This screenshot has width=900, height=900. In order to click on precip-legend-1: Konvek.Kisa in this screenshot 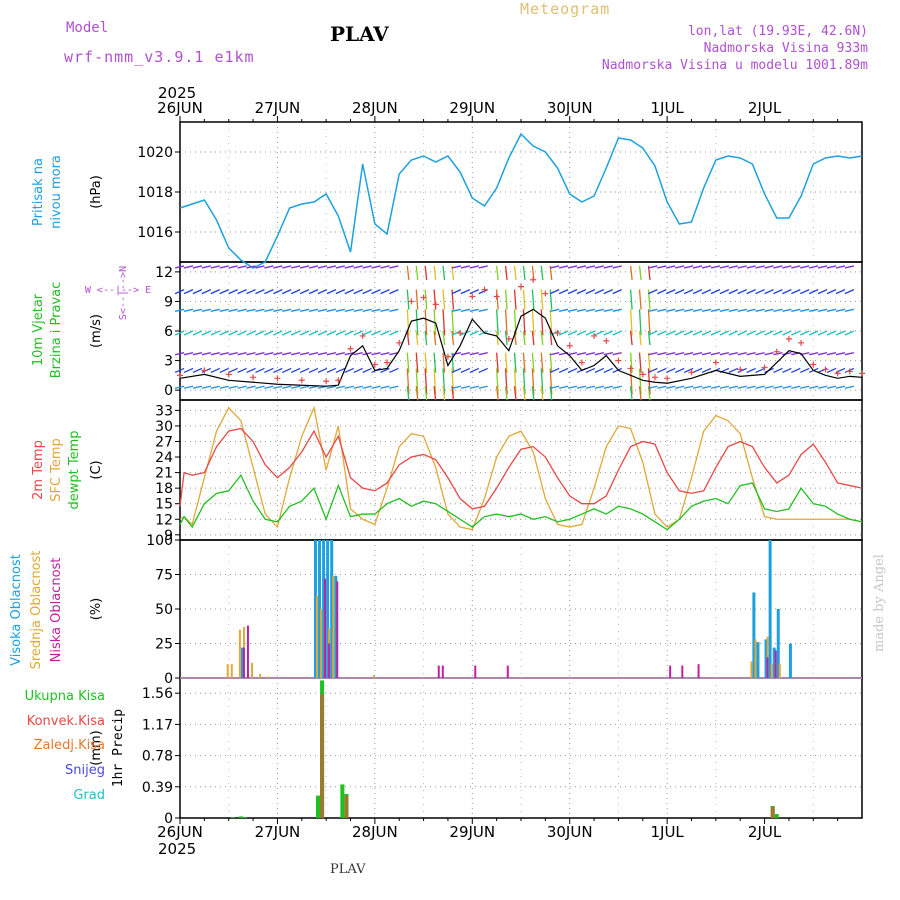, I will do `click(66, 721)`.